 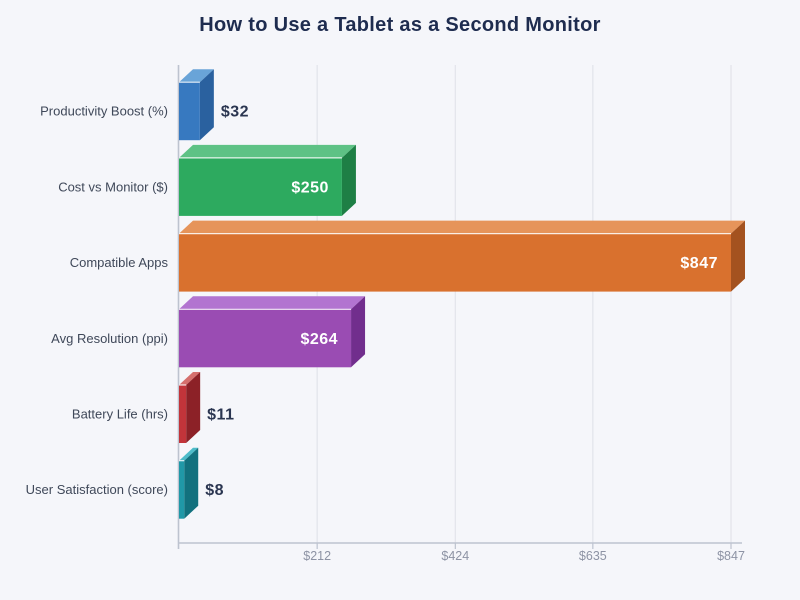 What do you see at coordinates (119, 262) in the screenshot?
I see `category-label-2: Compatible Apps` at bounding box center [119, 262].